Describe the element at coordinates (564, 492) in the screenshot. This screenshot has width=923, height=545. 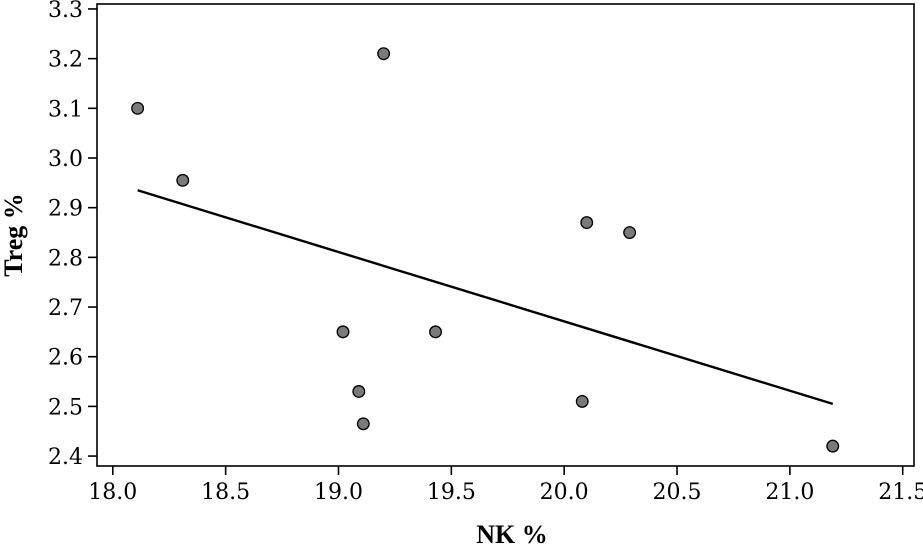
I see `x-tick-label: 20.0` at that location.